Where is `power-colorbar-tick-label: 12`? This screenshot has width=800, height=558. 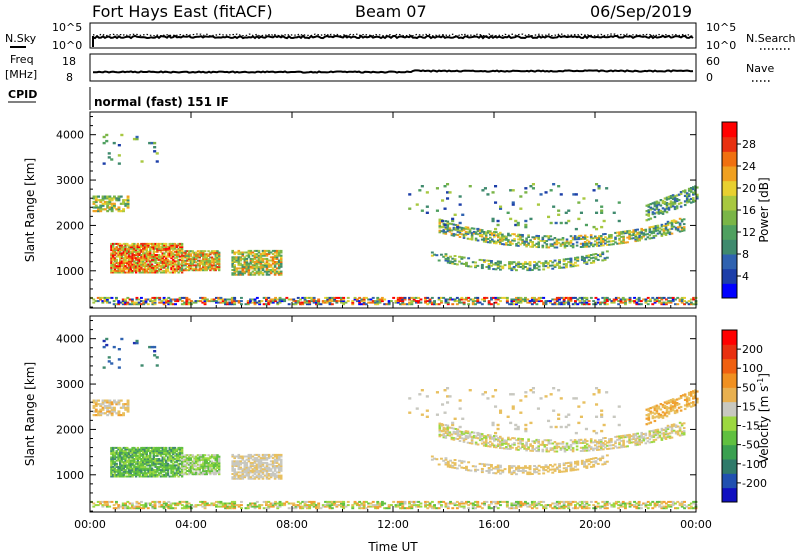 power-colorbar-tick-label: 12 is located at coordinates (749, 232).